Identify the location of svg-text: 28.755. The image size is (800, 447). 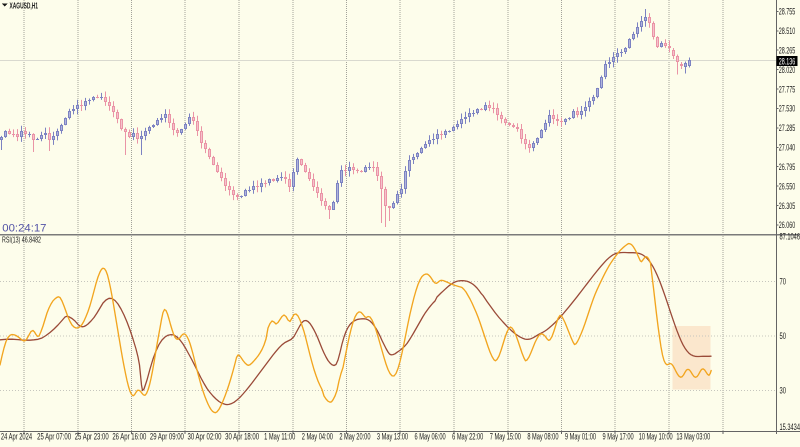
(787, 12).